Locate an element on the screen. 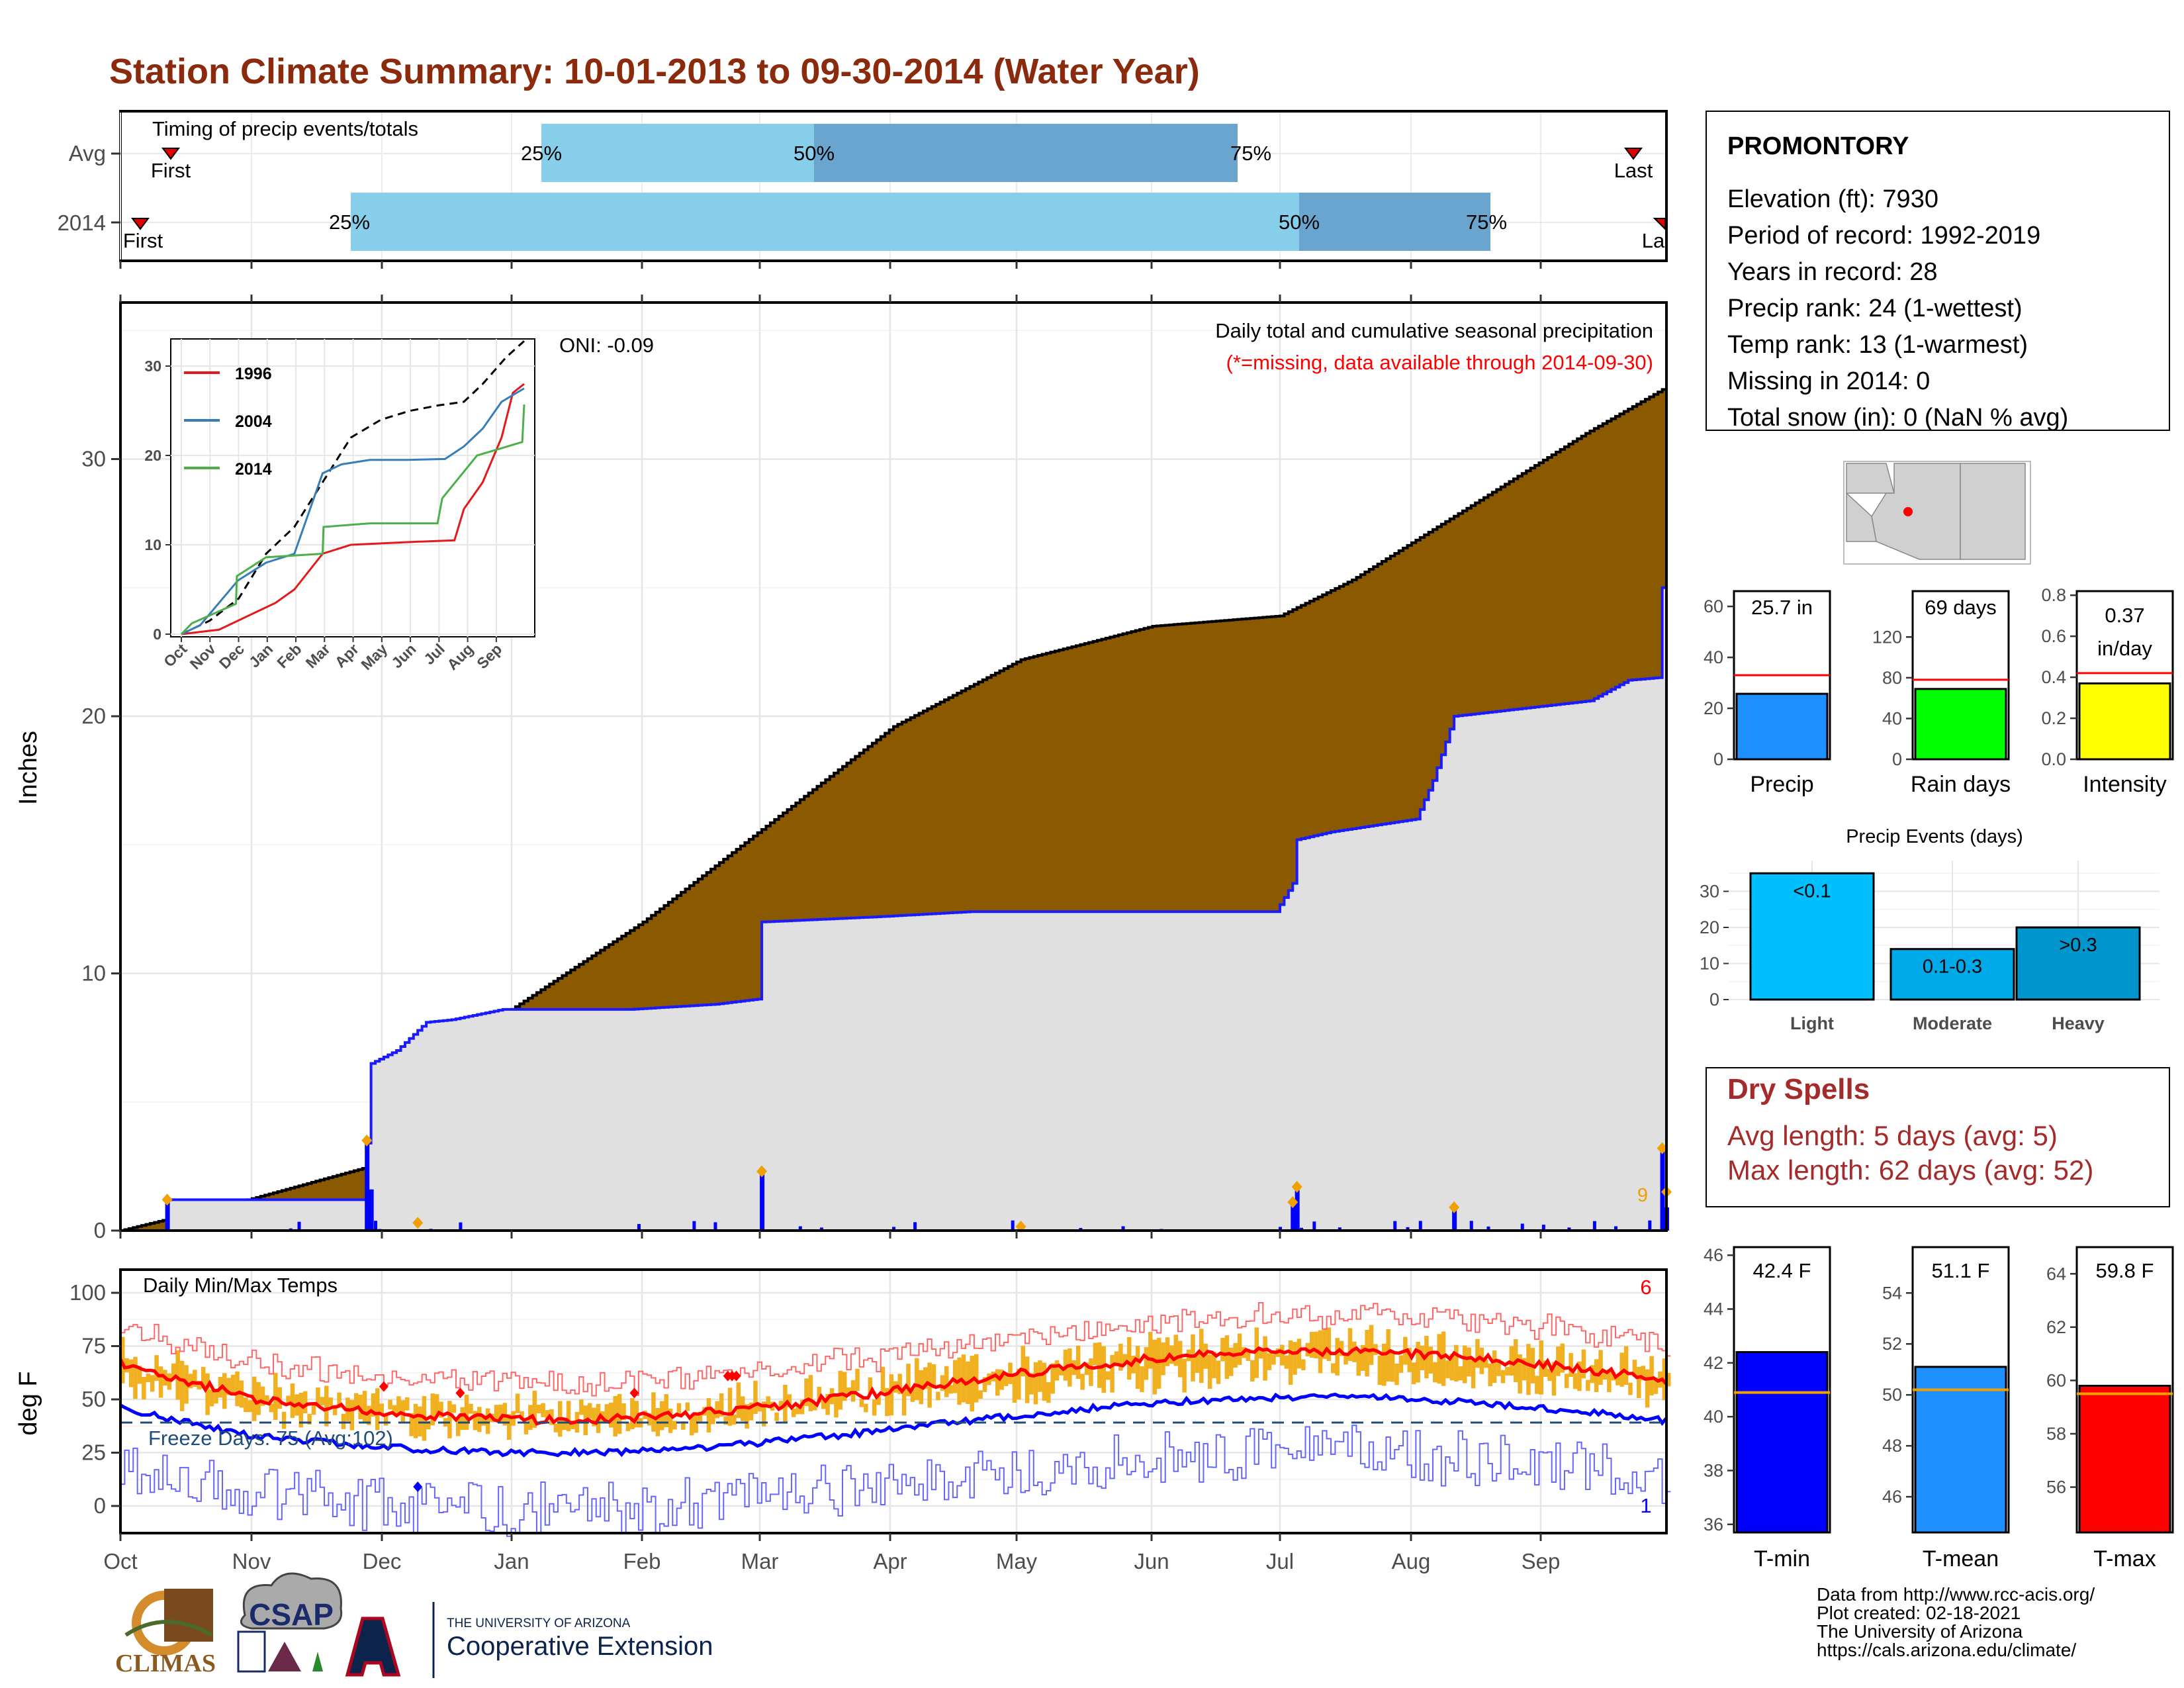 Image resolution: width=2184 pixels, height=1688 pixels. temp-summary-bar is located at coordinates (1960, 1450).